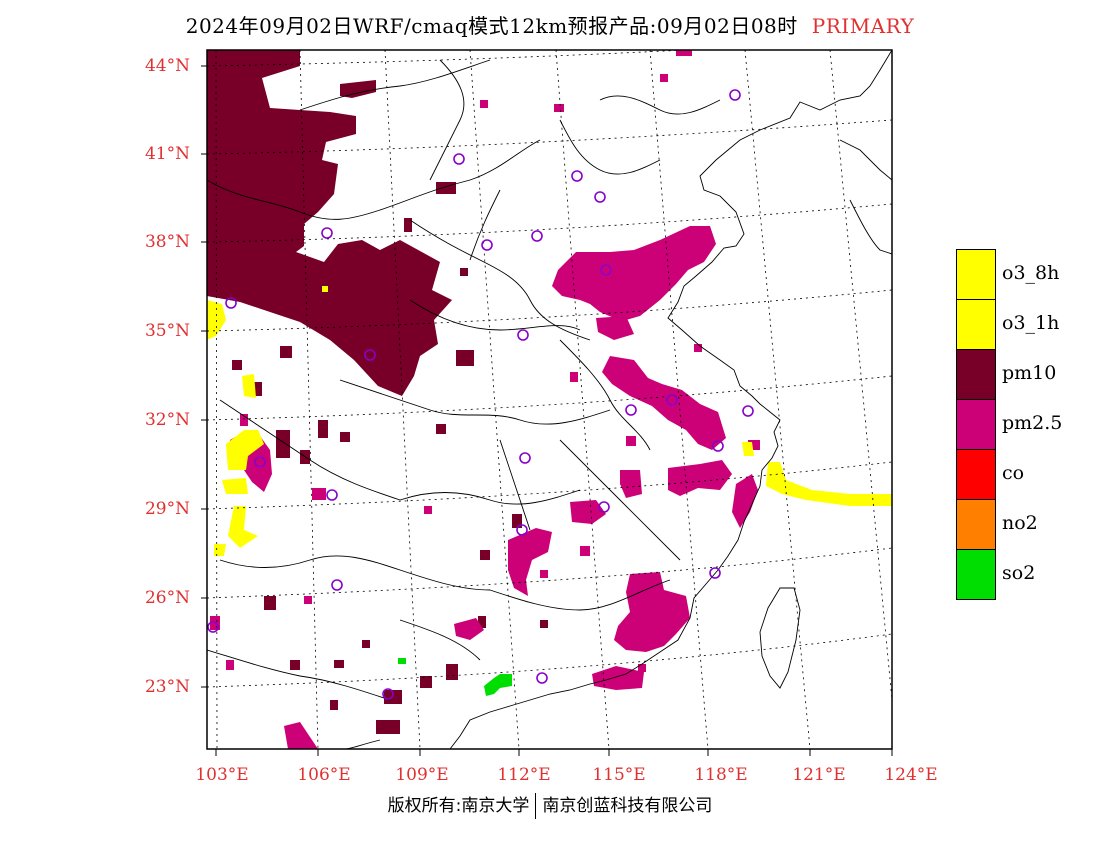 The height and width of the screenshot is (850, 1100). Describe the element at coordinates (491, 26) in the screenshot. I see `title-text: 2024年09月02日WRF/cmaq模式12km预报产品:09月02日08时` at that location.